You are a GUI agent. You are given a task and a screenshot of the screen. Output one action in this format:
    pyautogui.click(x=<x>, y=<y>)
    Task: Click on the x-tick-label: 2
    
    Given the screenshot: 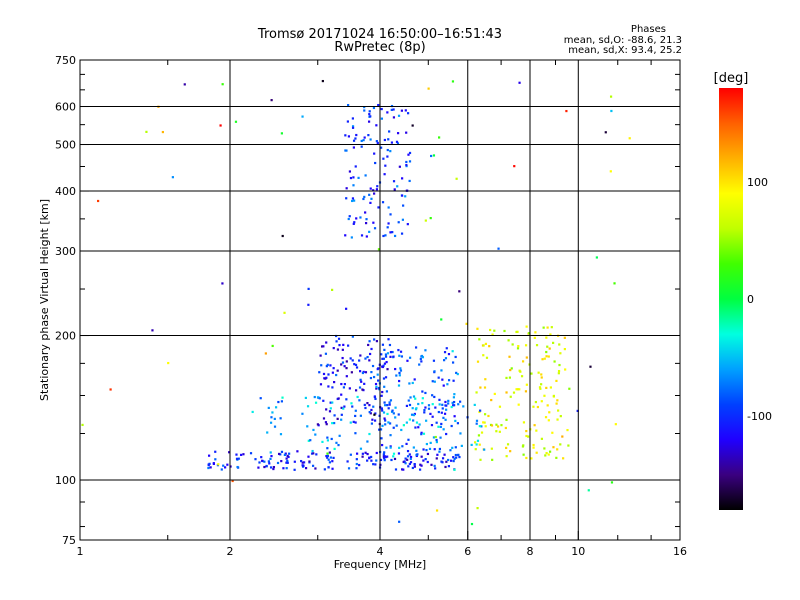 What is the action you would take?
    pyautogui.click(x=230, y=551)
    